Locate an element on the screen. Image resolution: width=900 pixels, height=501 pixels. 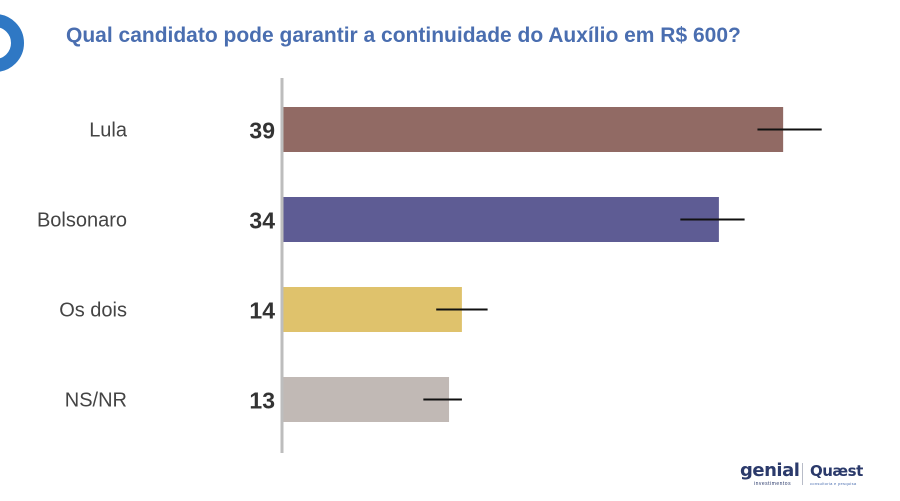
quaest-logo-subtitle: consultoria e pesquisa is located at coordinates (833, 483).